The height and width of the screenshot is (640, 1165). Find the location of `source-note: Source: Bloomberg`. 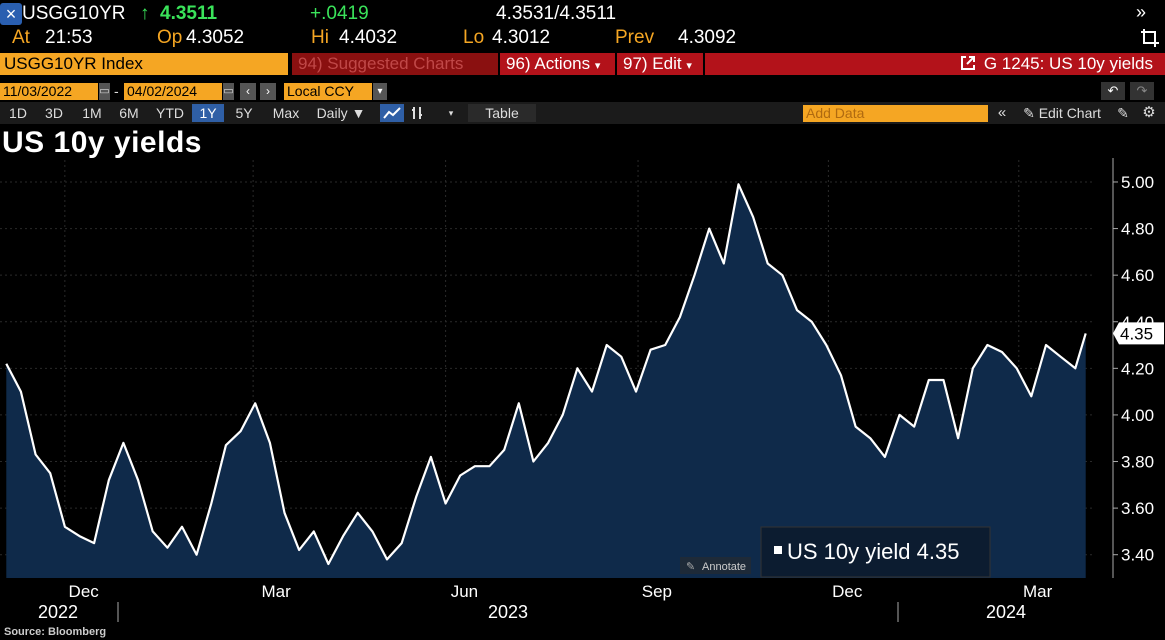

source-note: Source: Bloomberg is located at coordinates (55, 632).